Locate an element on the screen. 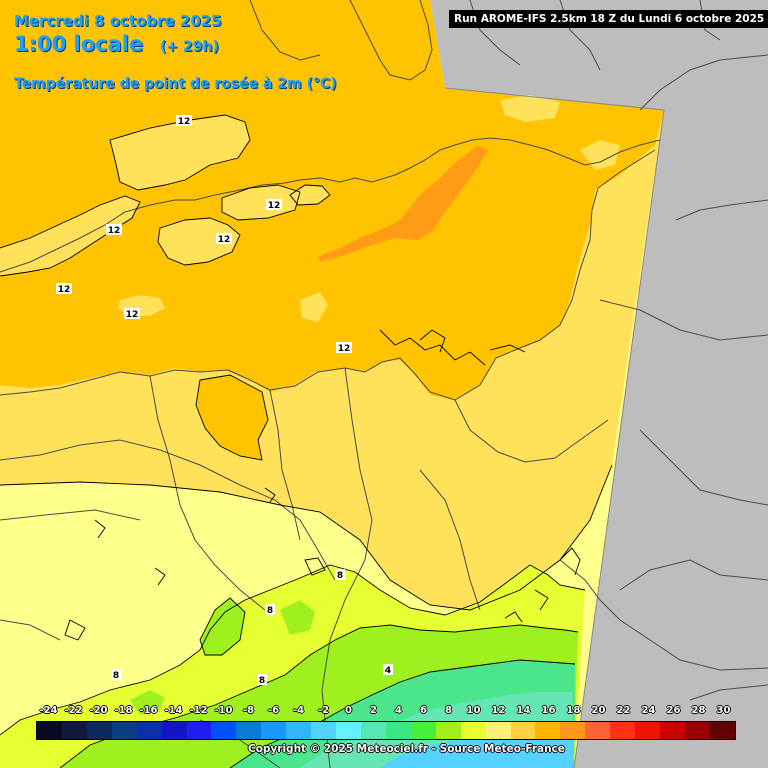  scale-label: 14 is located at coordinates (523, 710).